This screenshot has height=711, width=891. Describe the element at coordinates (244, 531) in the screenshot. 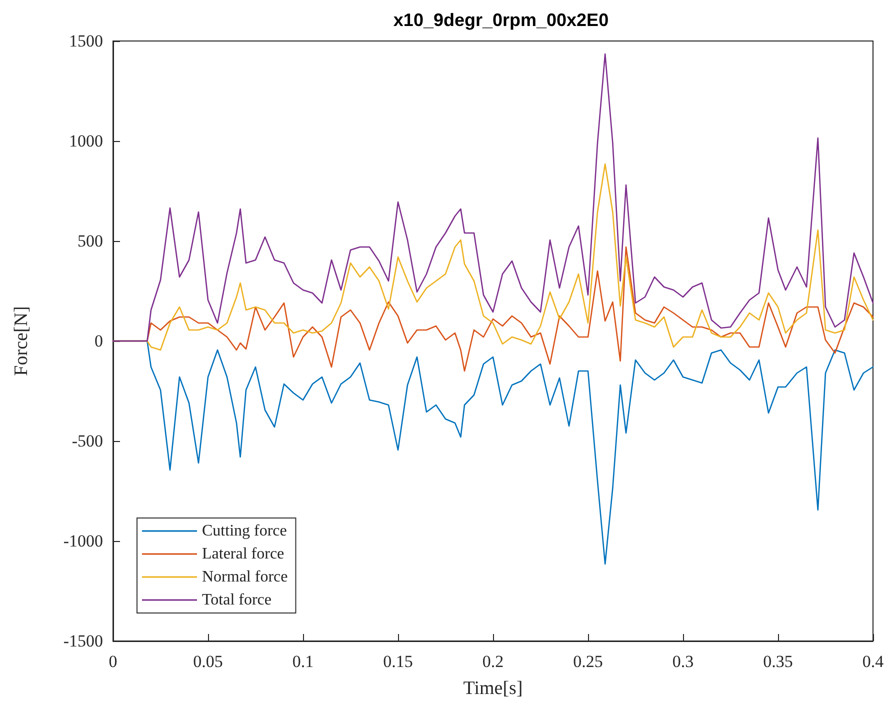

I see `legend-label: Cutting force` at that location.